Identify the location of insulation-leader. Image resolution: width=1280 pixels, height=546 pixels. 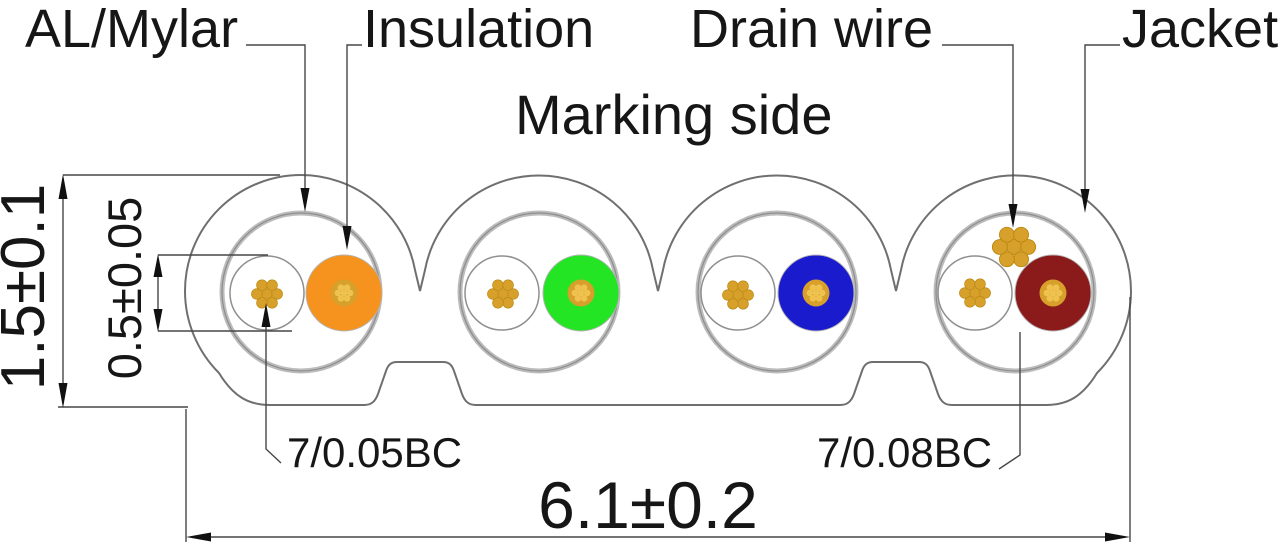
(354, 136).